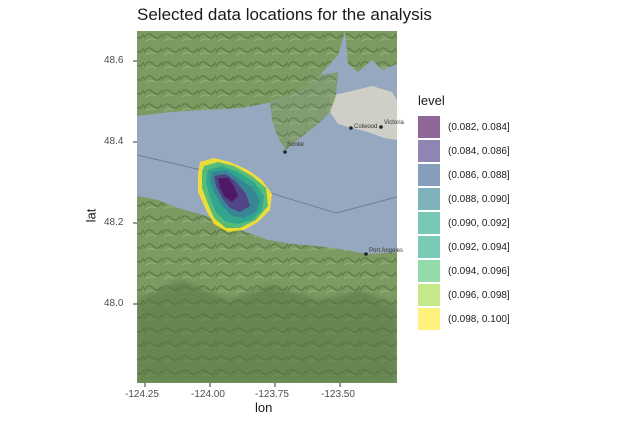 The width and height of the screenshot is (618, 425). Describe the element at coordinates (284, 14) in the screenshot. I see `plot-title: Selected data locations for the analysis` at that location.